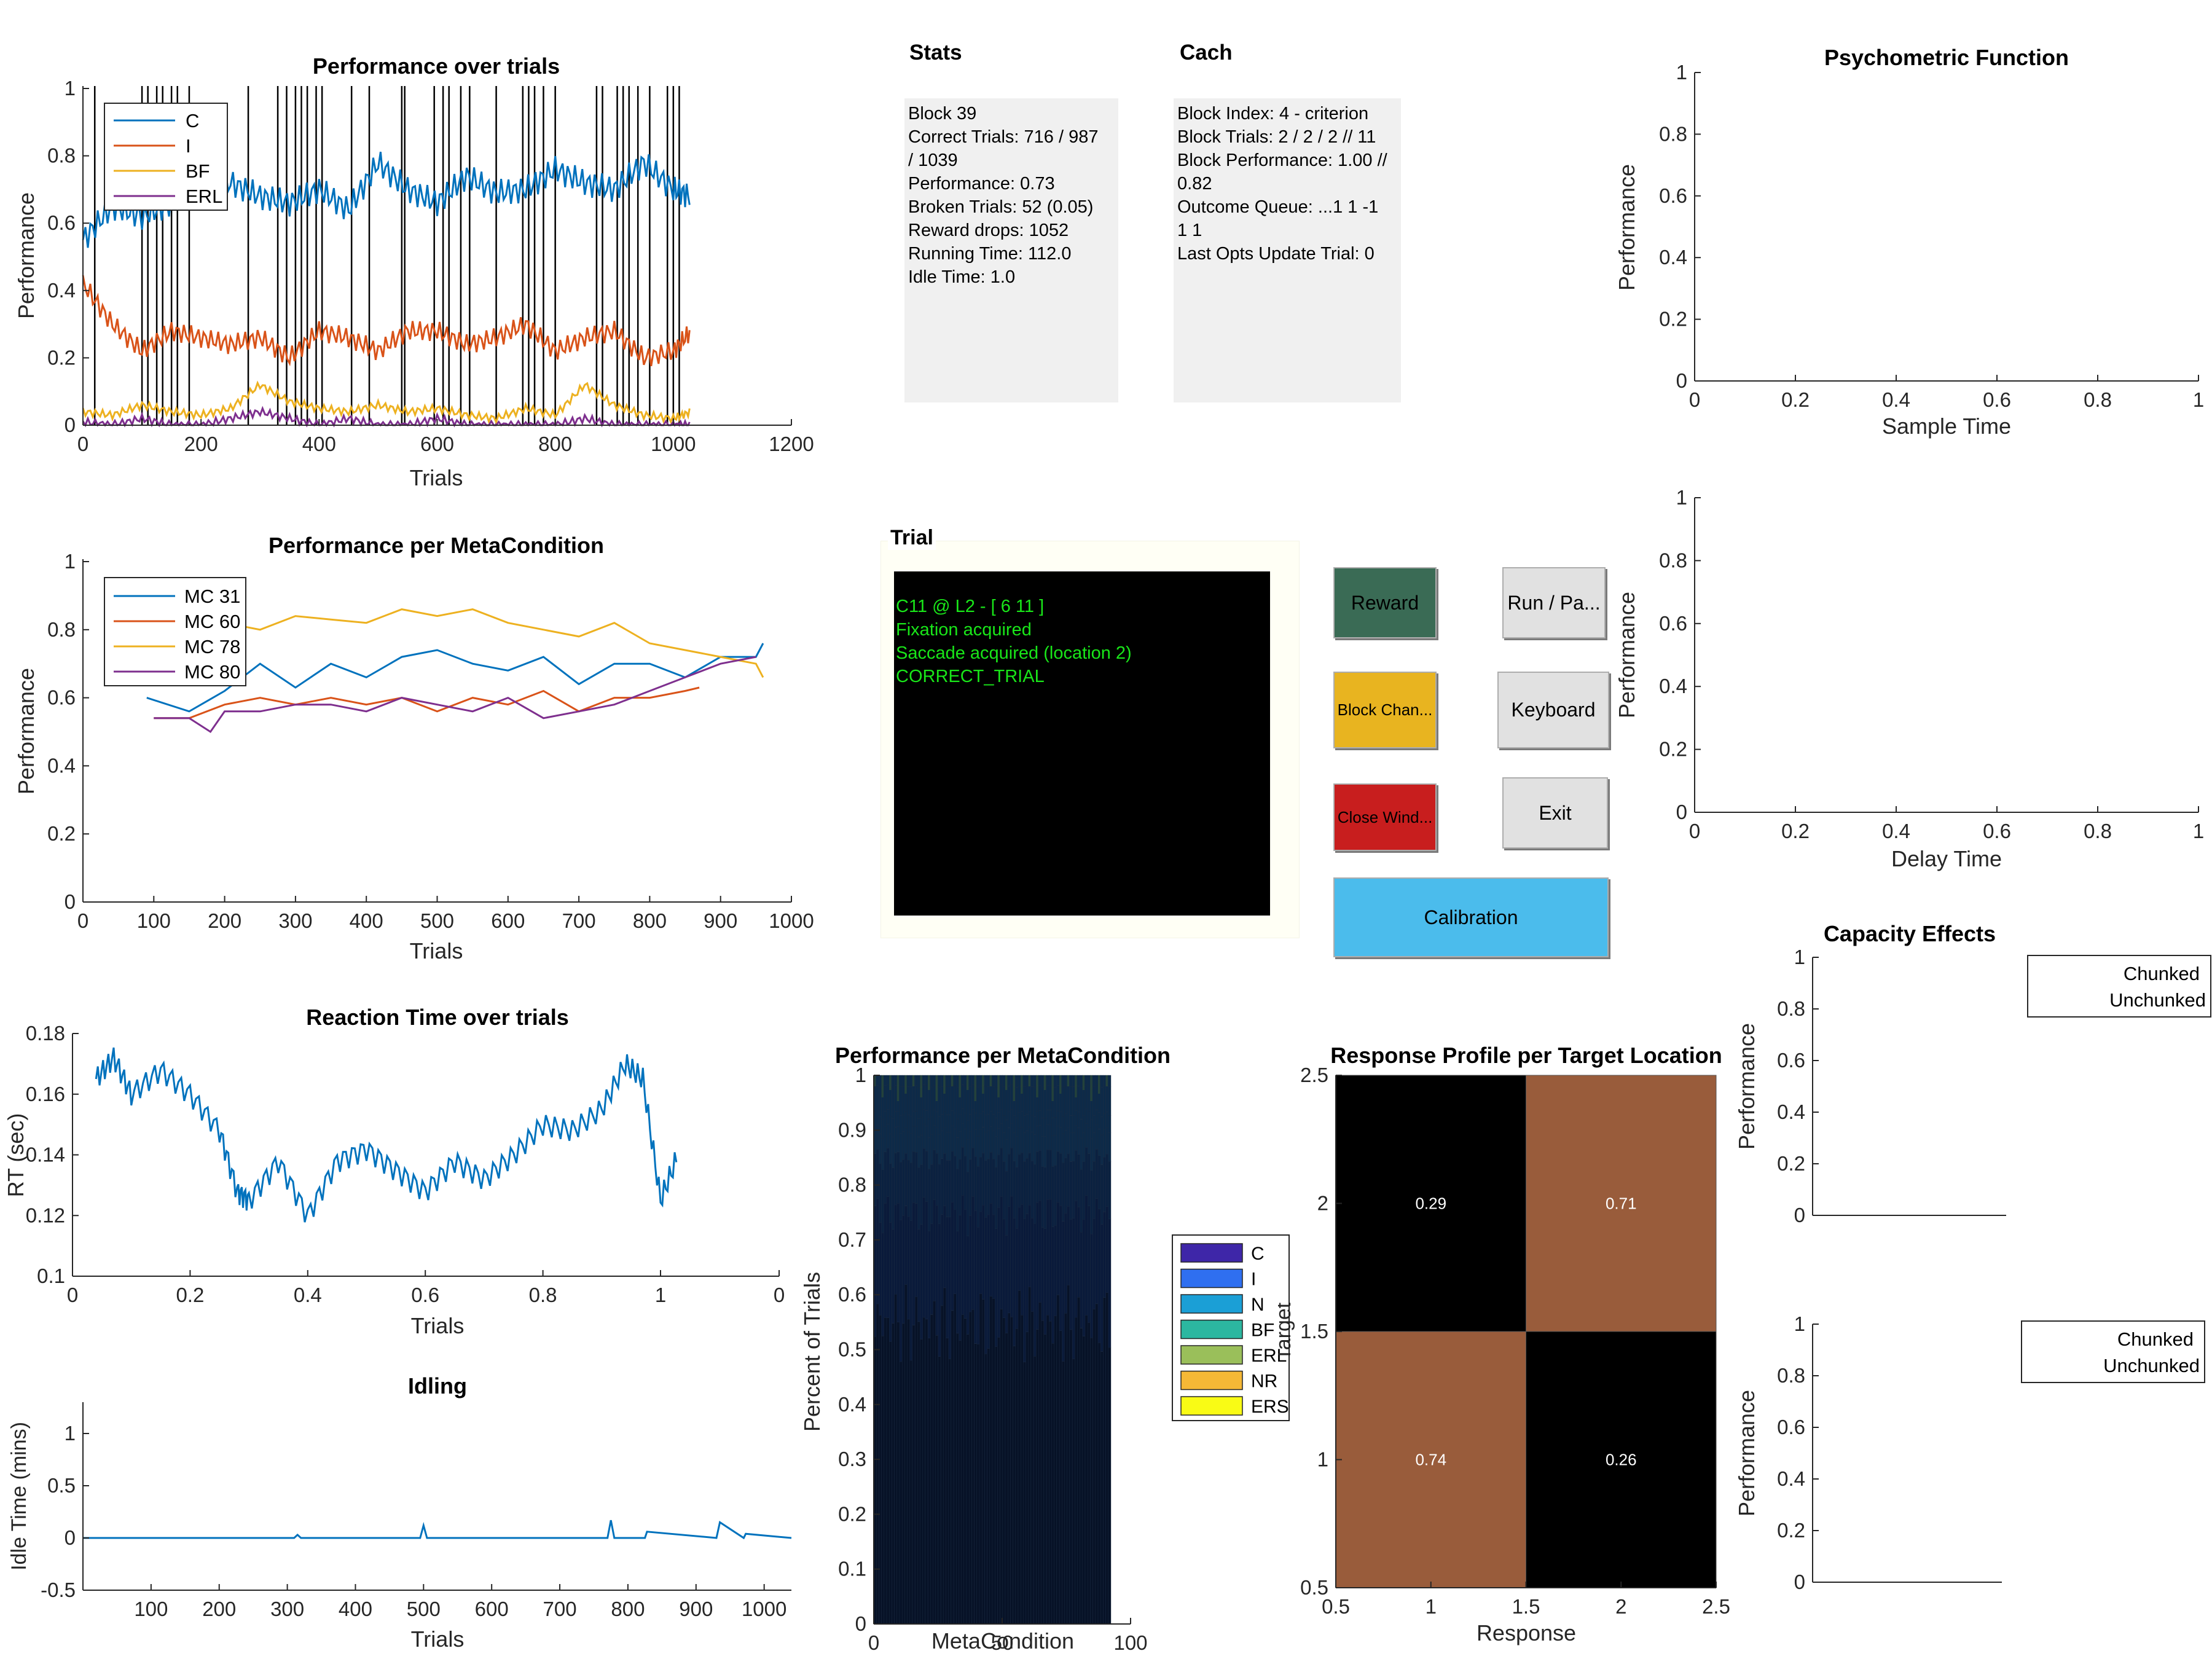  What do you see at coordinates (61, 1485) in the screenshot?
I see `idle-ytick-label: 0.5` at bounding box center [61, 1485].